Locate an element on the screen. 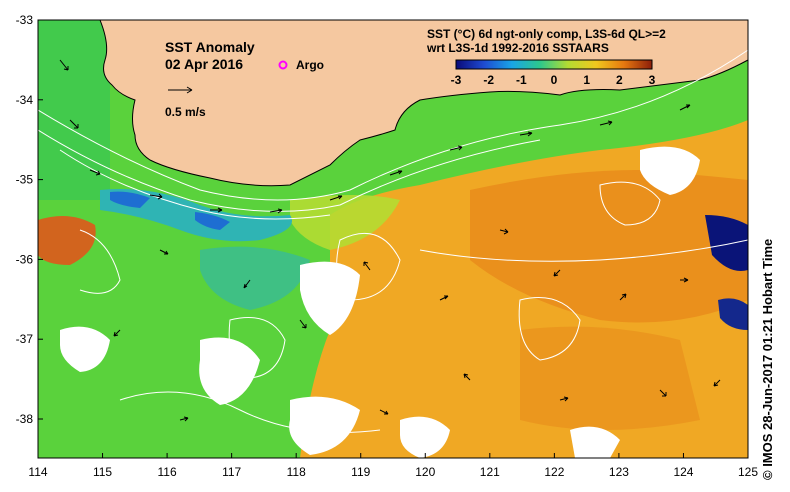 The image size is (790, 492). lat-tick-label: -33 is located at coordinates (25, 20).